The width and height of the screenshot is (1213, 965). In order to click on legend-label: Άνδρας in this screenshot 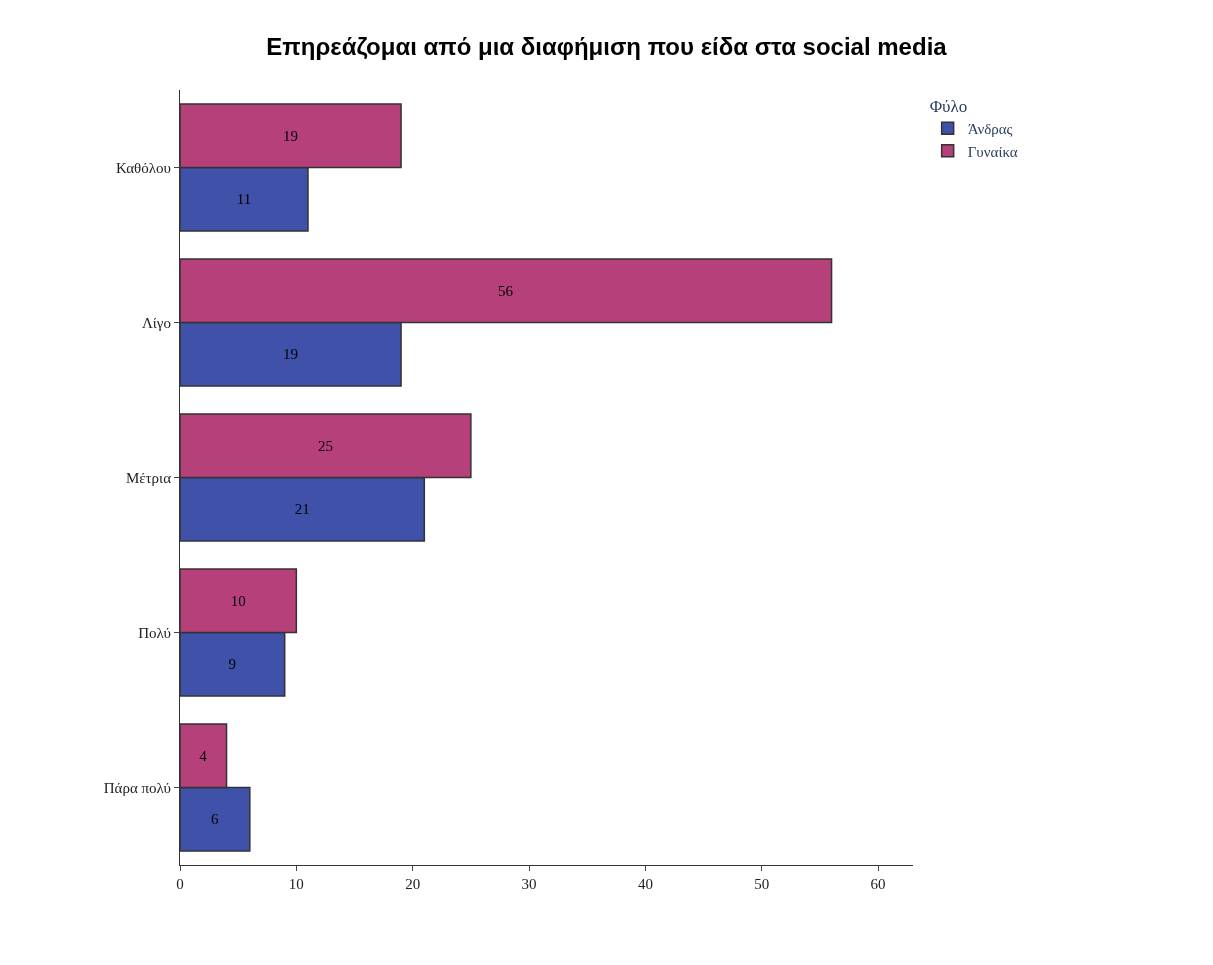, I will do `click(990, 129)`.